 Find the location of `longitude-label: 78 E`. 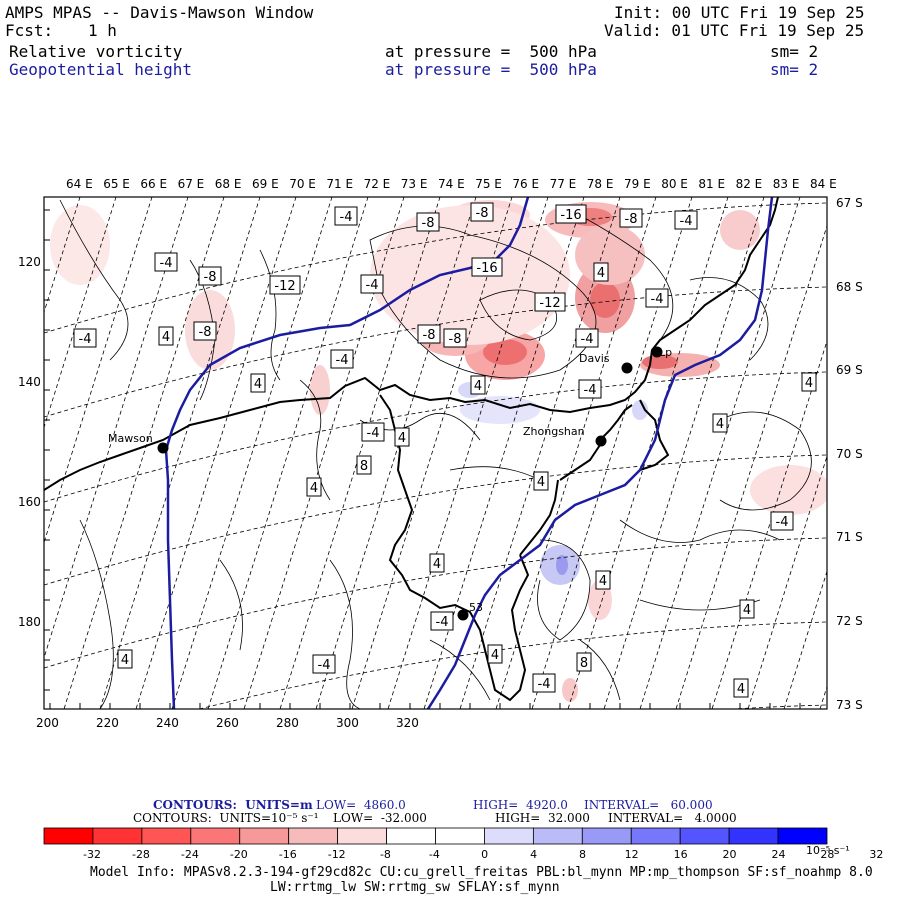

longitude-label: 78 E is located at coordinates (600, 184).